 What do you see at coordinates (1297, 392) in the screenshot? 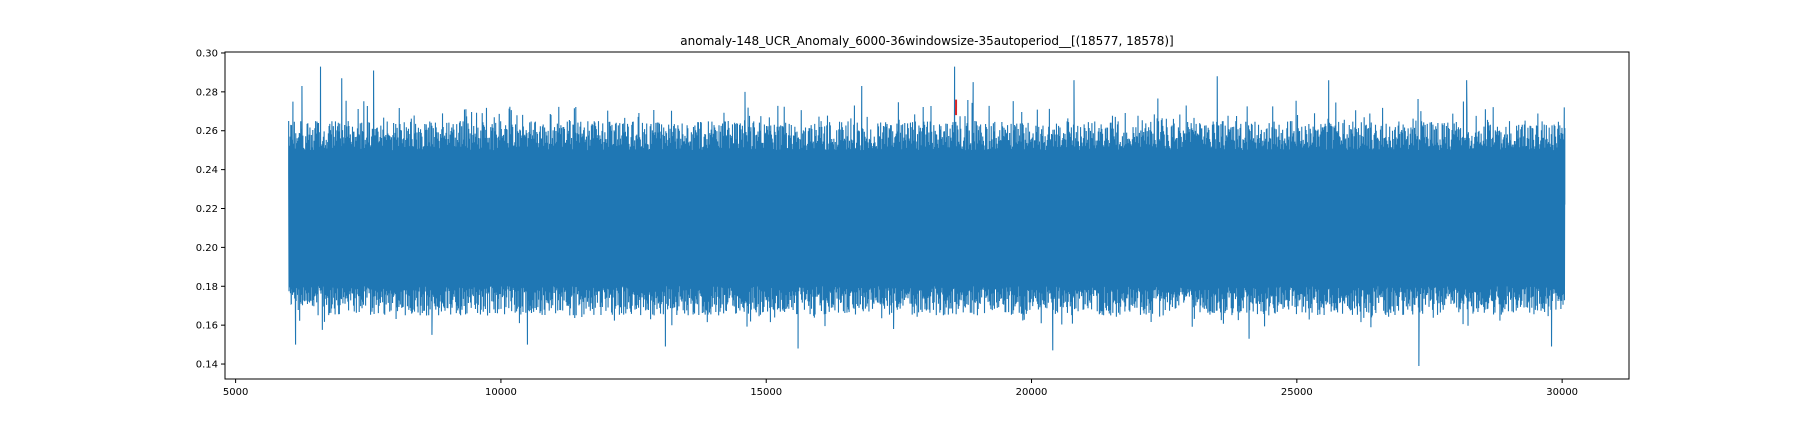
I see `x-tick-label: 25000` at bounding box center [1297, 392].